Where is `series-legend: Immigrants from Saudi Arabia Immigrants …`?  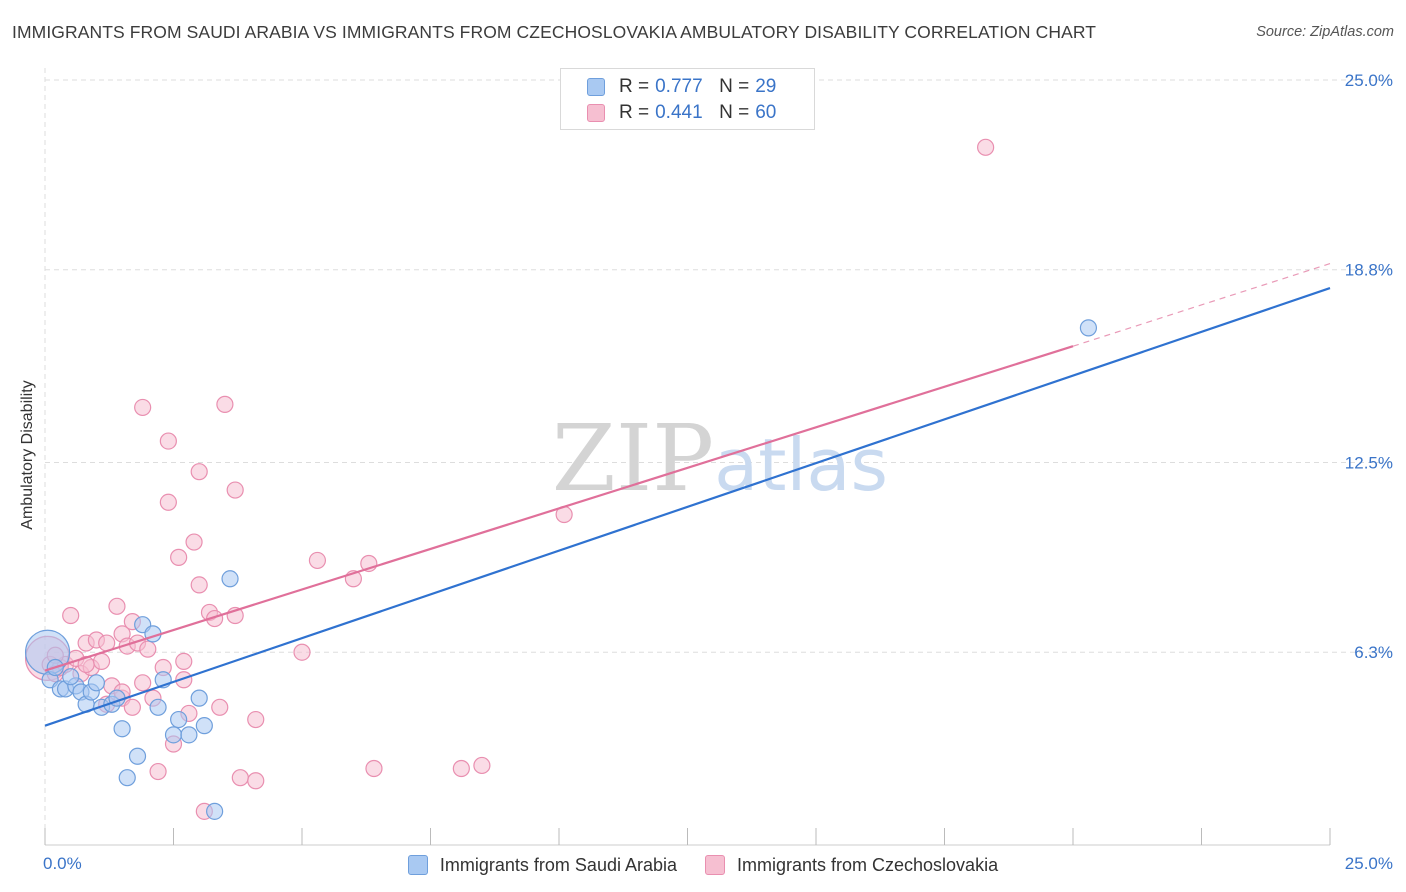
series-legend: Immigrants from Saudi Arabia Immigrants … is located at coordinates (703, 865).